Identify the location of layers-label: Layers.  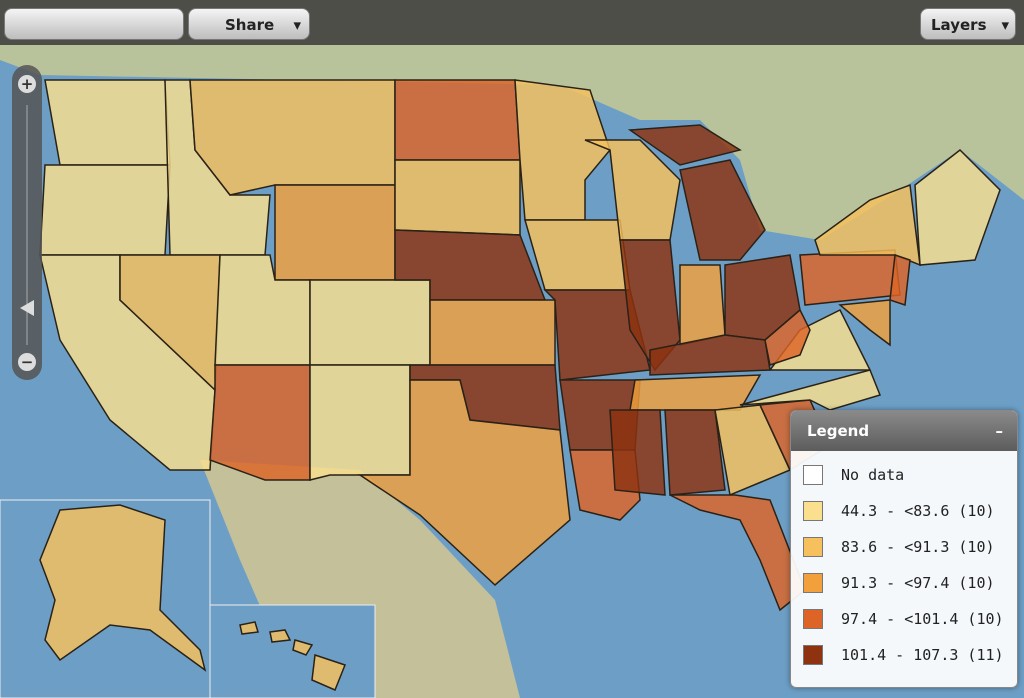
(959, 25).